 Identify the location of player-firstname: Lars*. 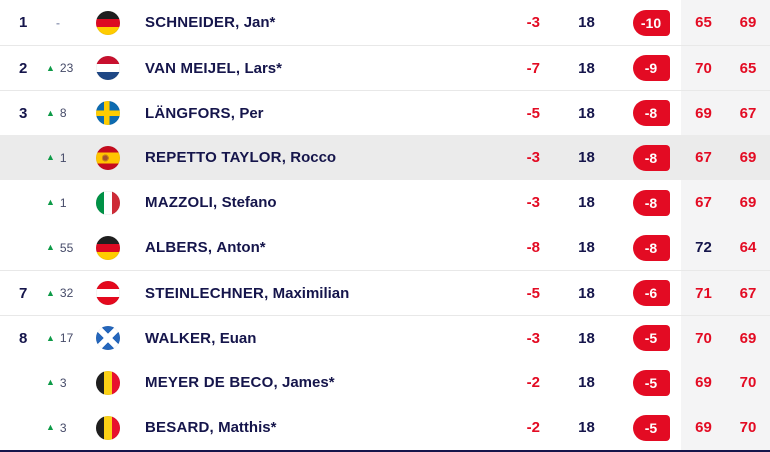
(263, 68).